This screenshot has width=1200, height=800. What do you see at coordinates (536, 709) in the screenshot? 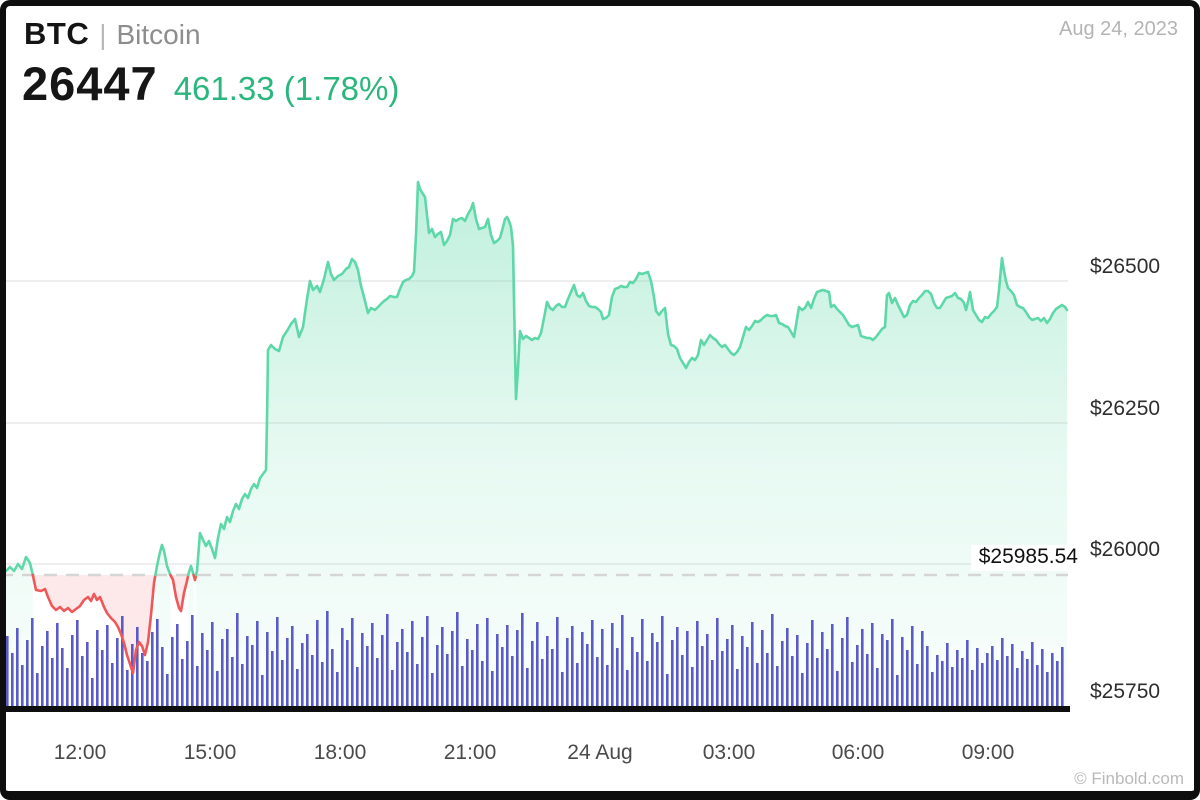
I see `x-axis-line` at bounding box center [536, 709].